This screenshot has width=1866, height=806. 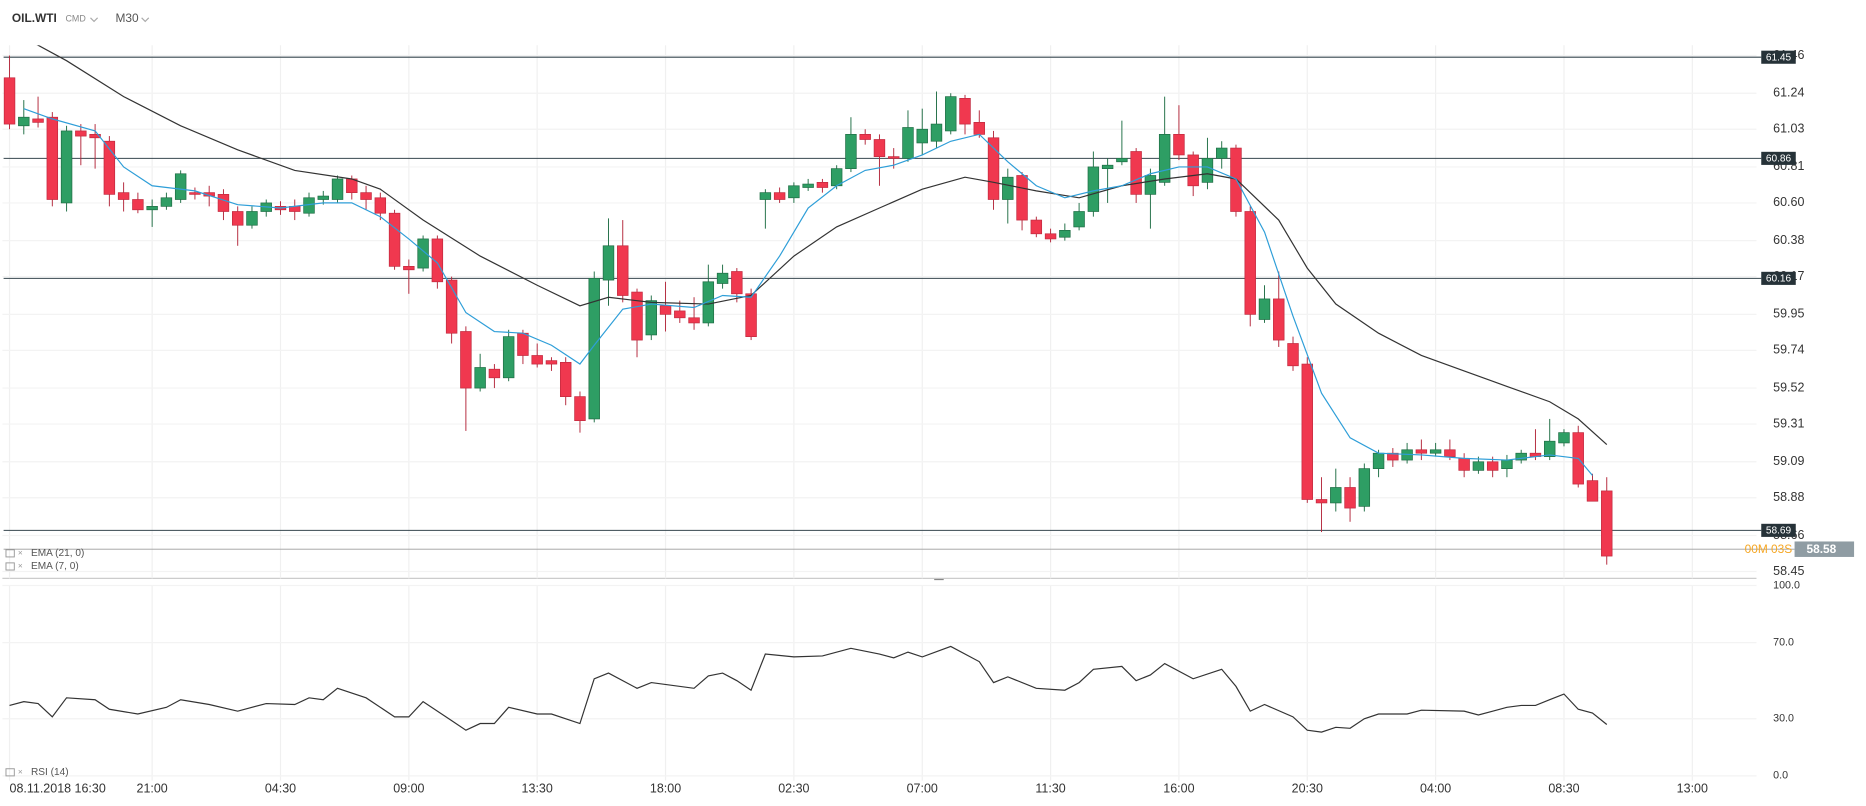 I want to click on y-tick-label: 59.31, so click(x=1788, y=423).